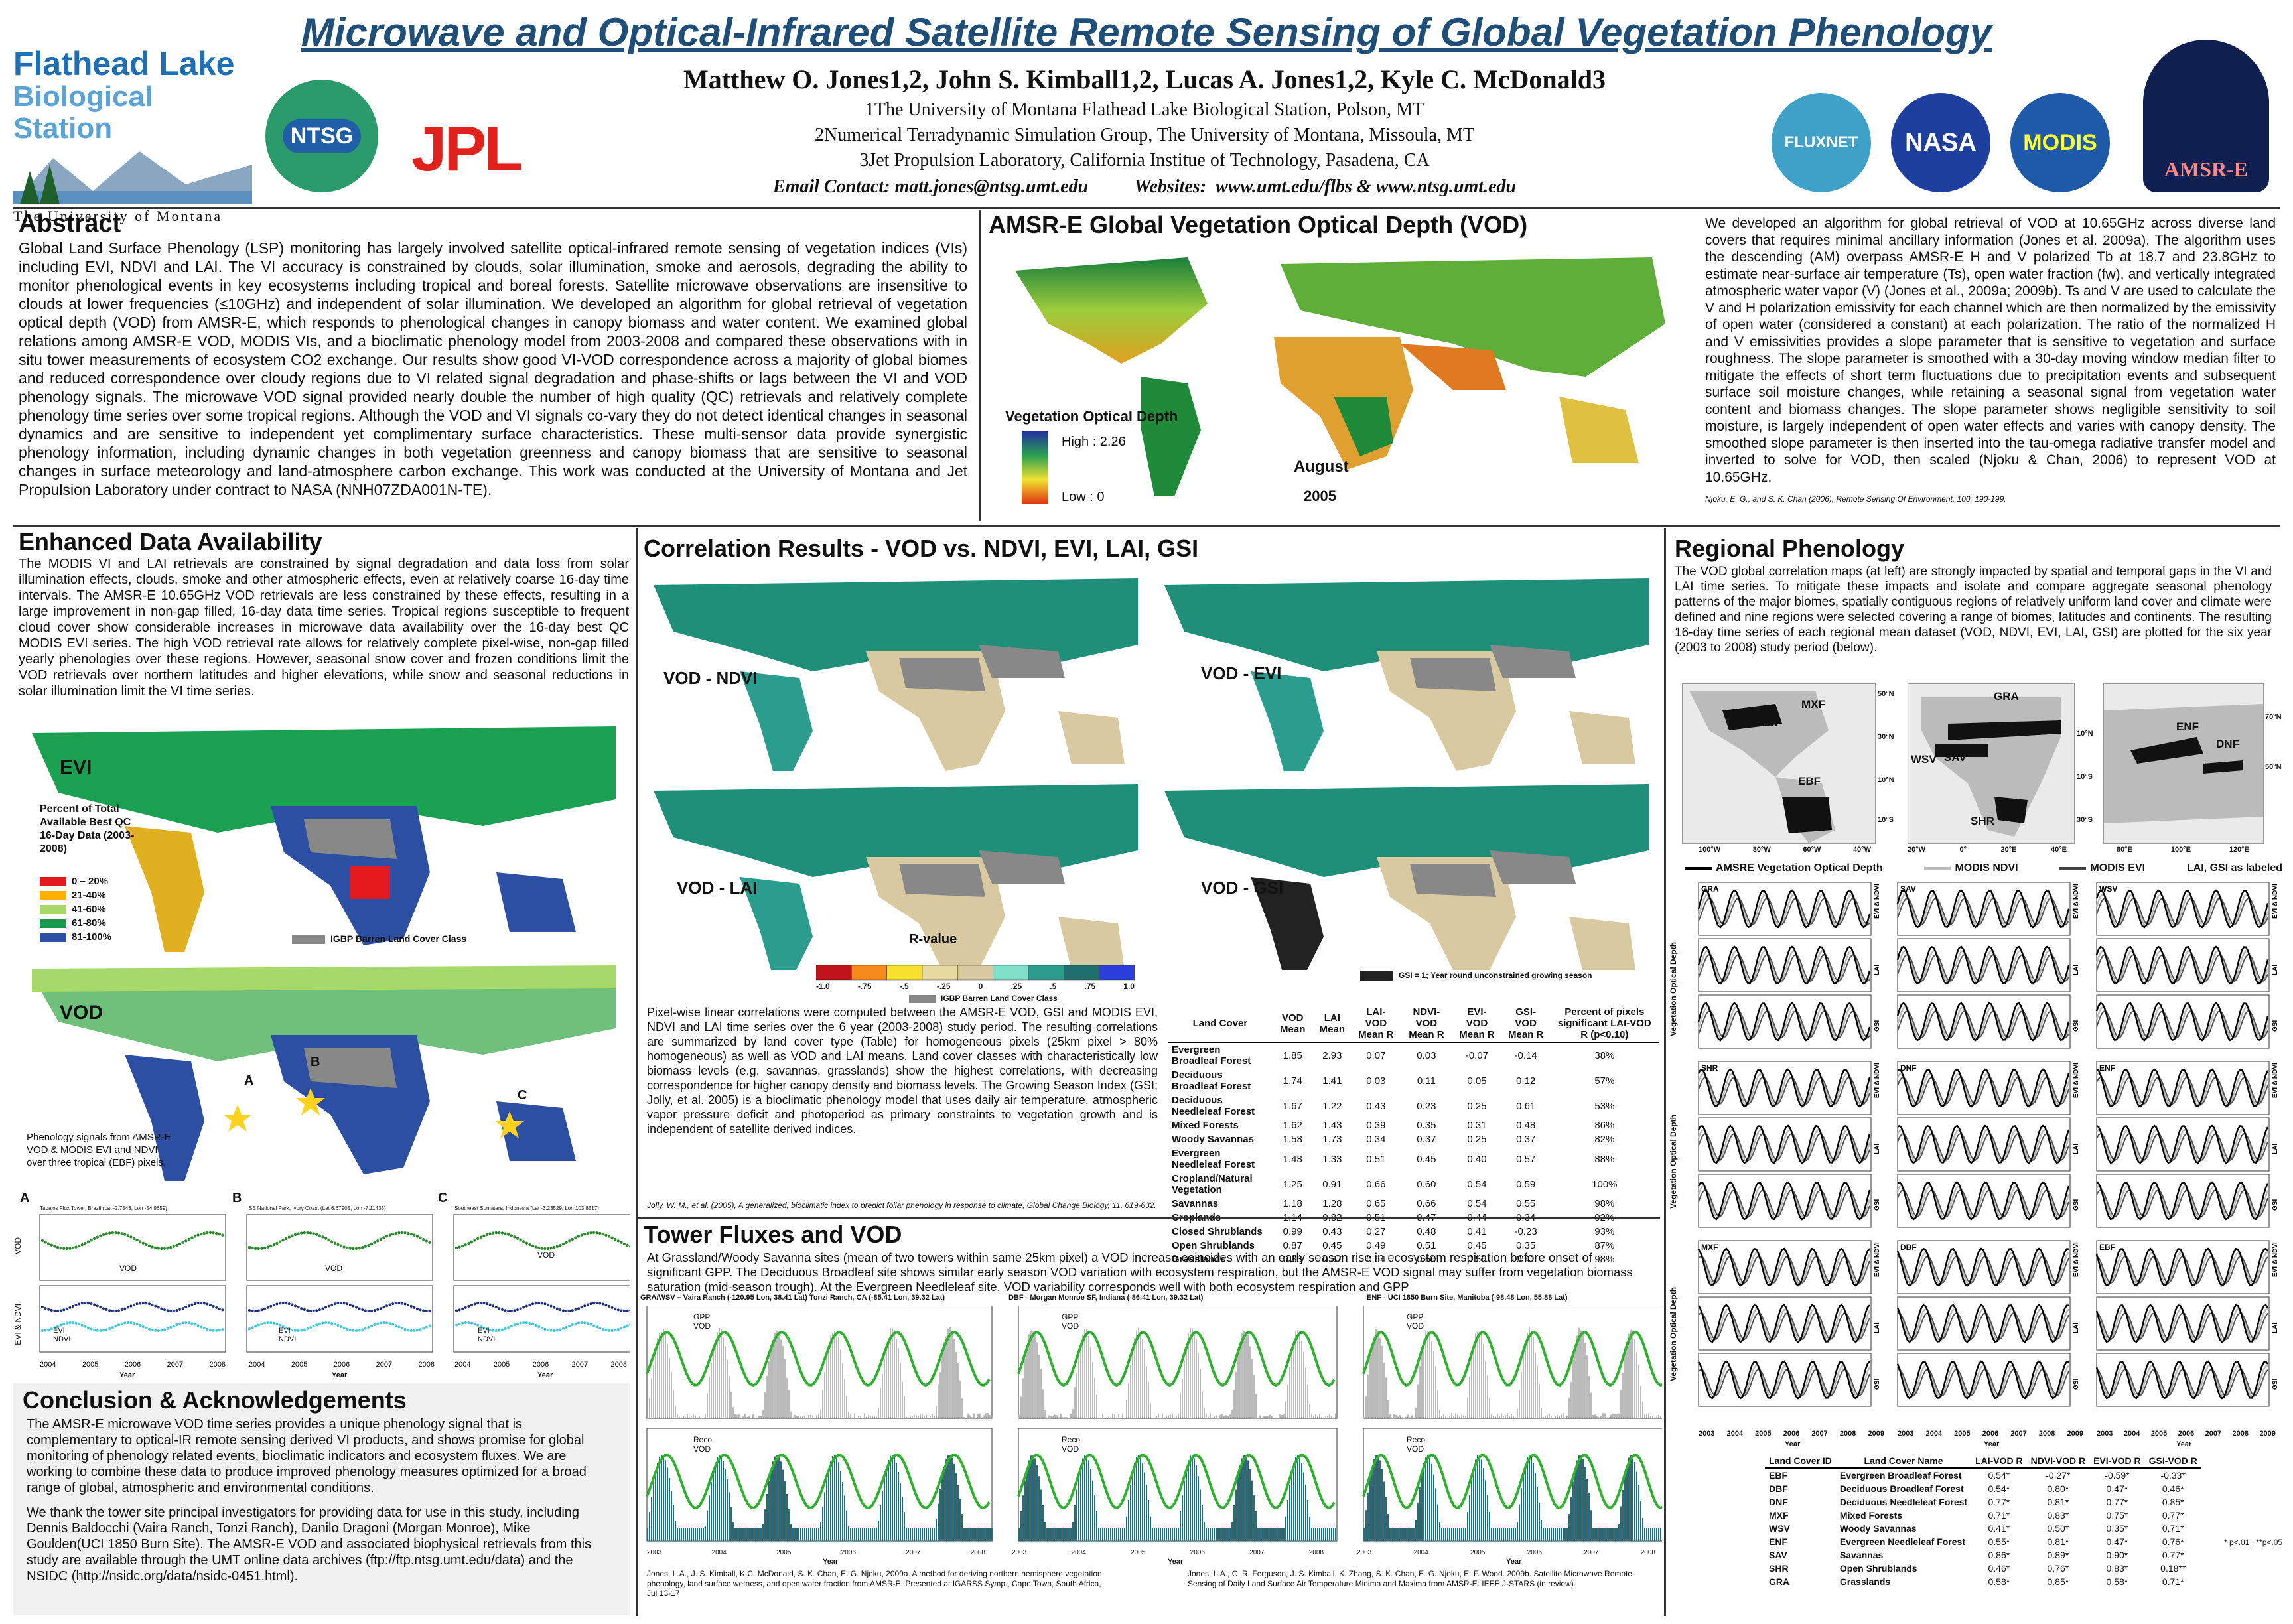 The image size is (2293, 1624). Describe the element at coordinates (1427, 1125) in the screenshot. I see `table-cell: 0.35` at that location.